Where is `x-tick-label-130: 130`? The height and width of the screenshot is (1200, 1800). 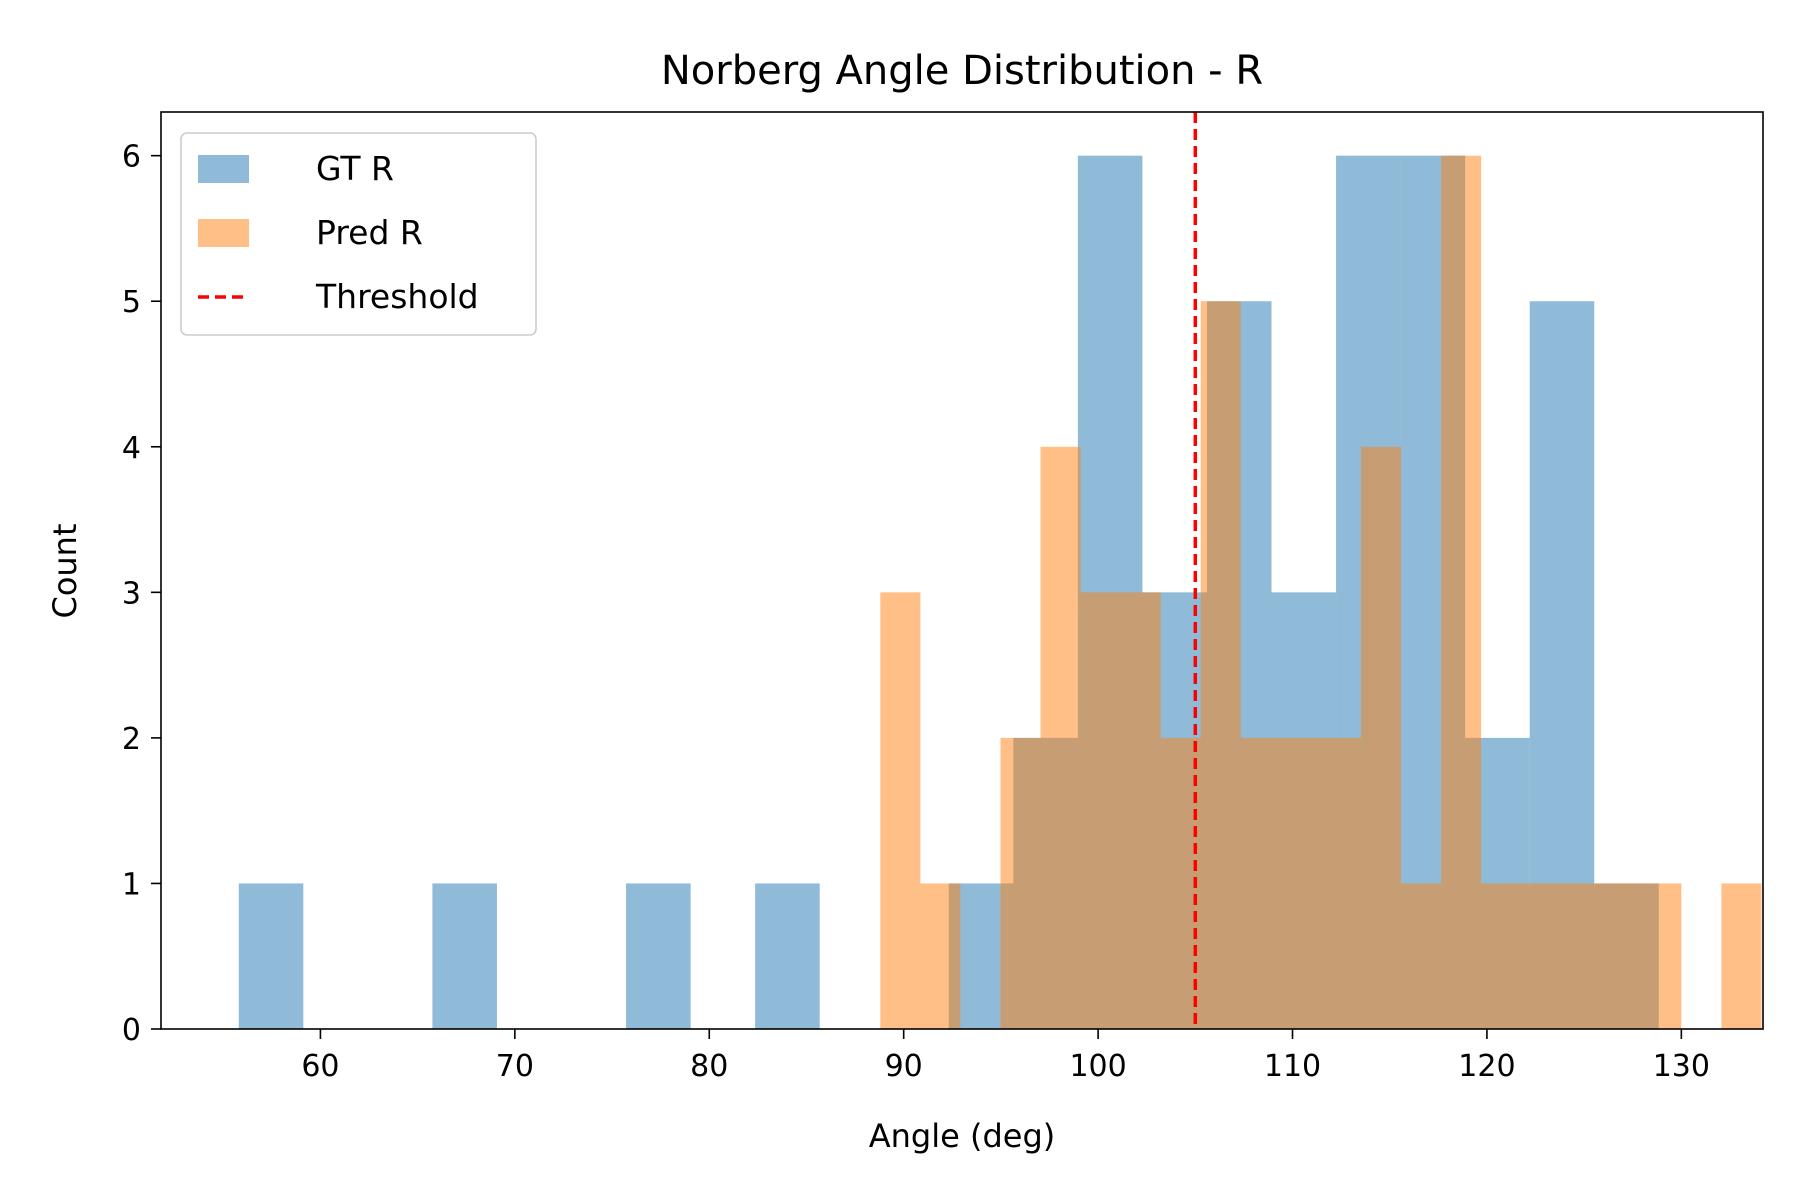
x-tick-label-130: 130 is located at coordinates (1681, 1066).